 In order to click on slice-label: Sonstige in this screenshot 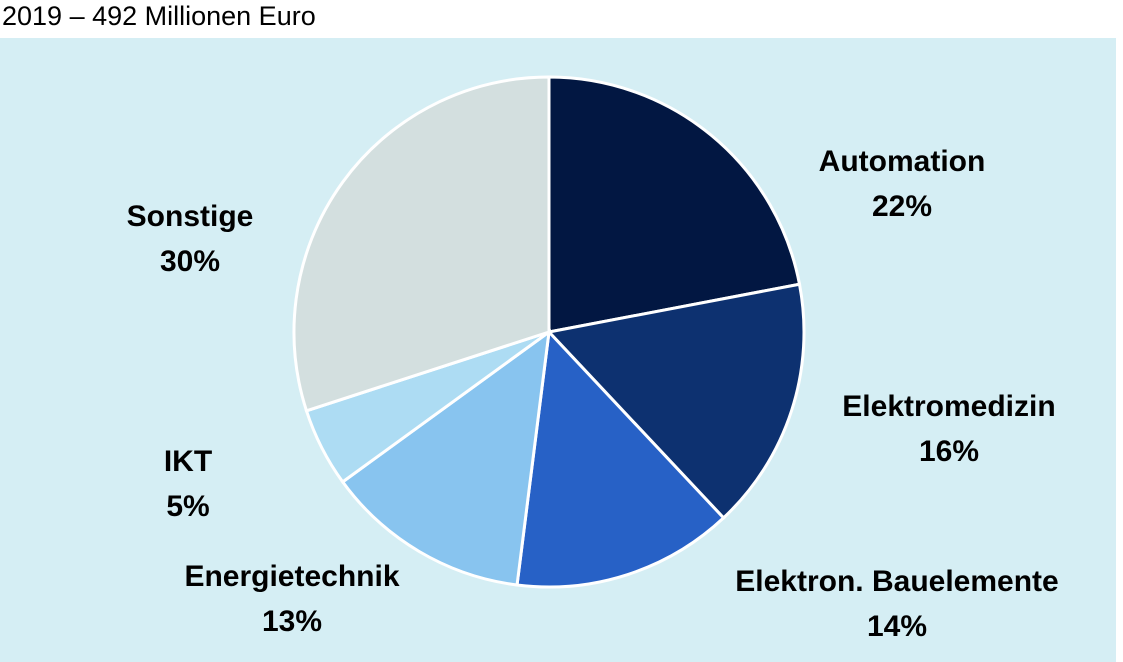, I will do `click(190, 216)`.